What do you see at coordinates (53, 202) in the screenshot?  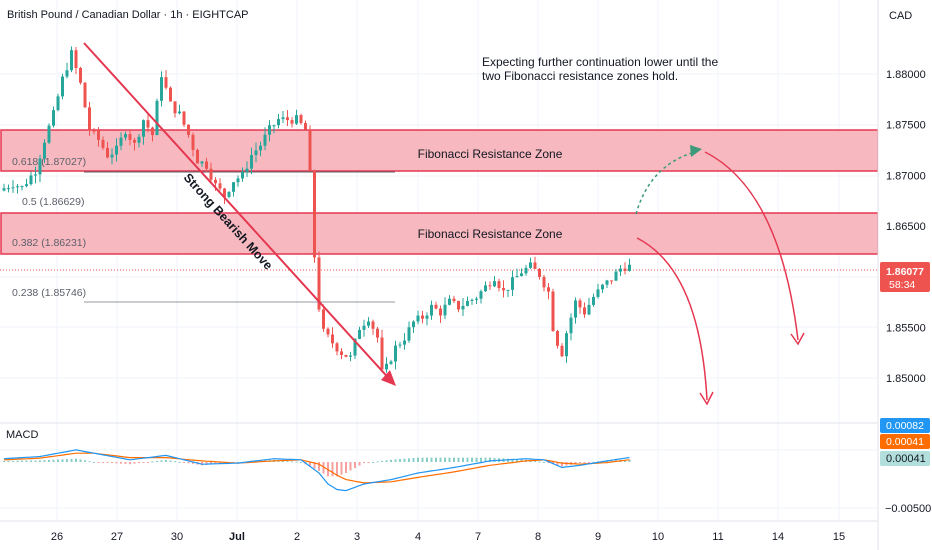 I see `fib-label-0500: 0.5 (1.86629)` at bounding box center [53, 202].